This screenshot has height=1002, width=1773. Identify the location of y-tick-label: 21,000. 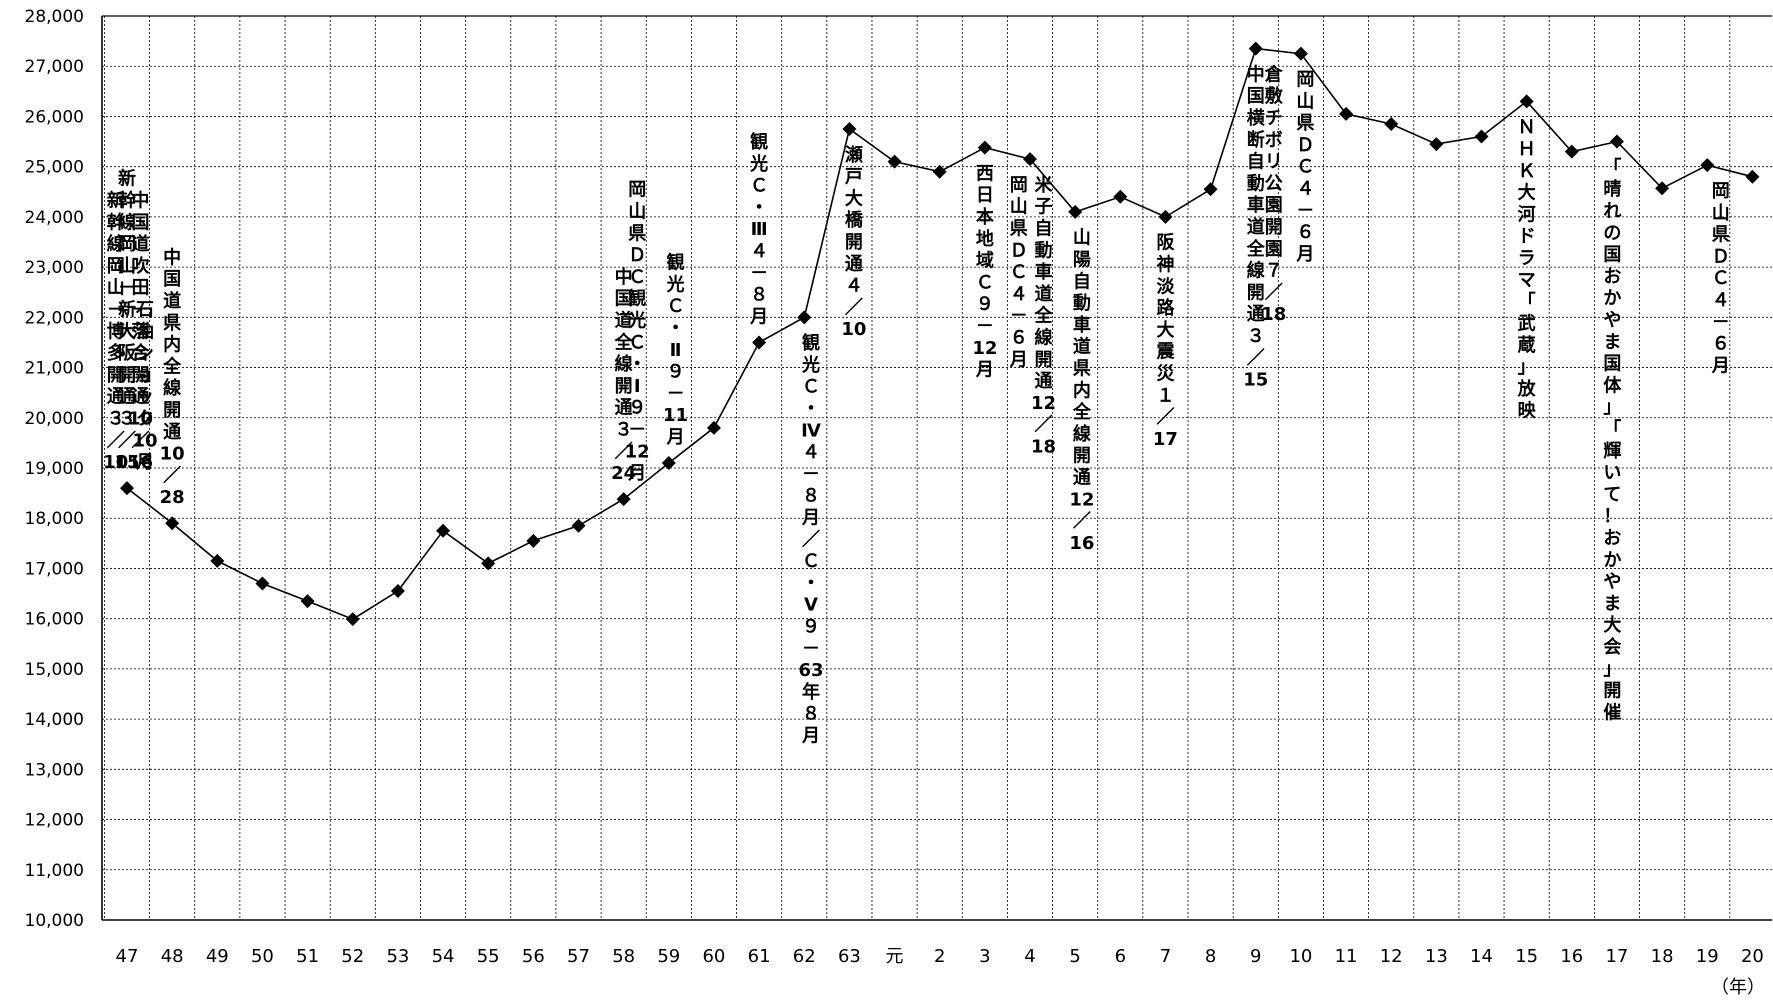
(54, 369).